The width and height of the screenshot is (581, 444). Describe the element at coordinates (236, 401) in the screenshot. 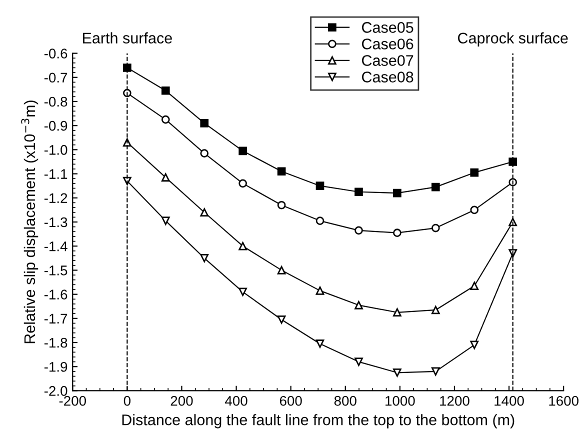

I see `x-tick-label: 400` at that location.